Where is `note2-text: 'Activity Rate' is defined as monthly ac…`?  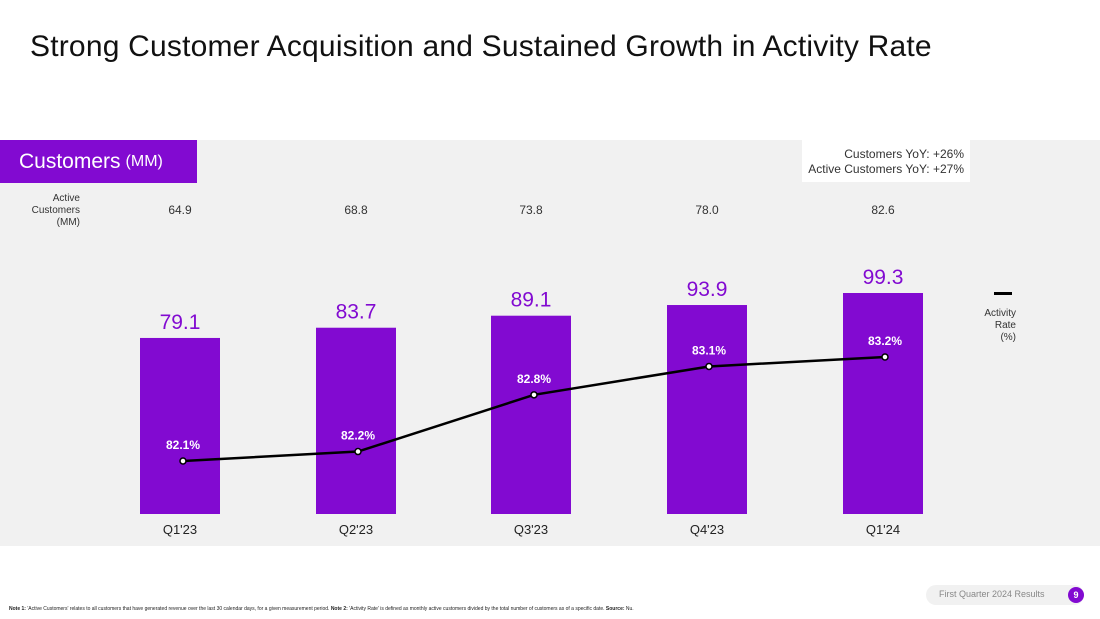
note2-text: 'Activity Rate' is defined as monthly ac… is located at coordinates (476, 609).